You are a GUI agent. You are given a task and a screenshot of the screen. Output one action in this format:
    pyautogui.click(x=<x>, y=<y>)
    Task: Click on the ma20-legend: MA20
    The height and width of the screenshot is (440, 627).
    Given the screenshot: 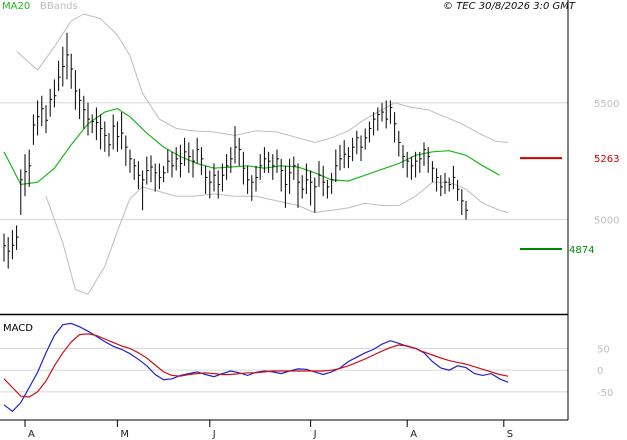 What is the action you would take?
    pyautogui.click(x=16, y=6)
    